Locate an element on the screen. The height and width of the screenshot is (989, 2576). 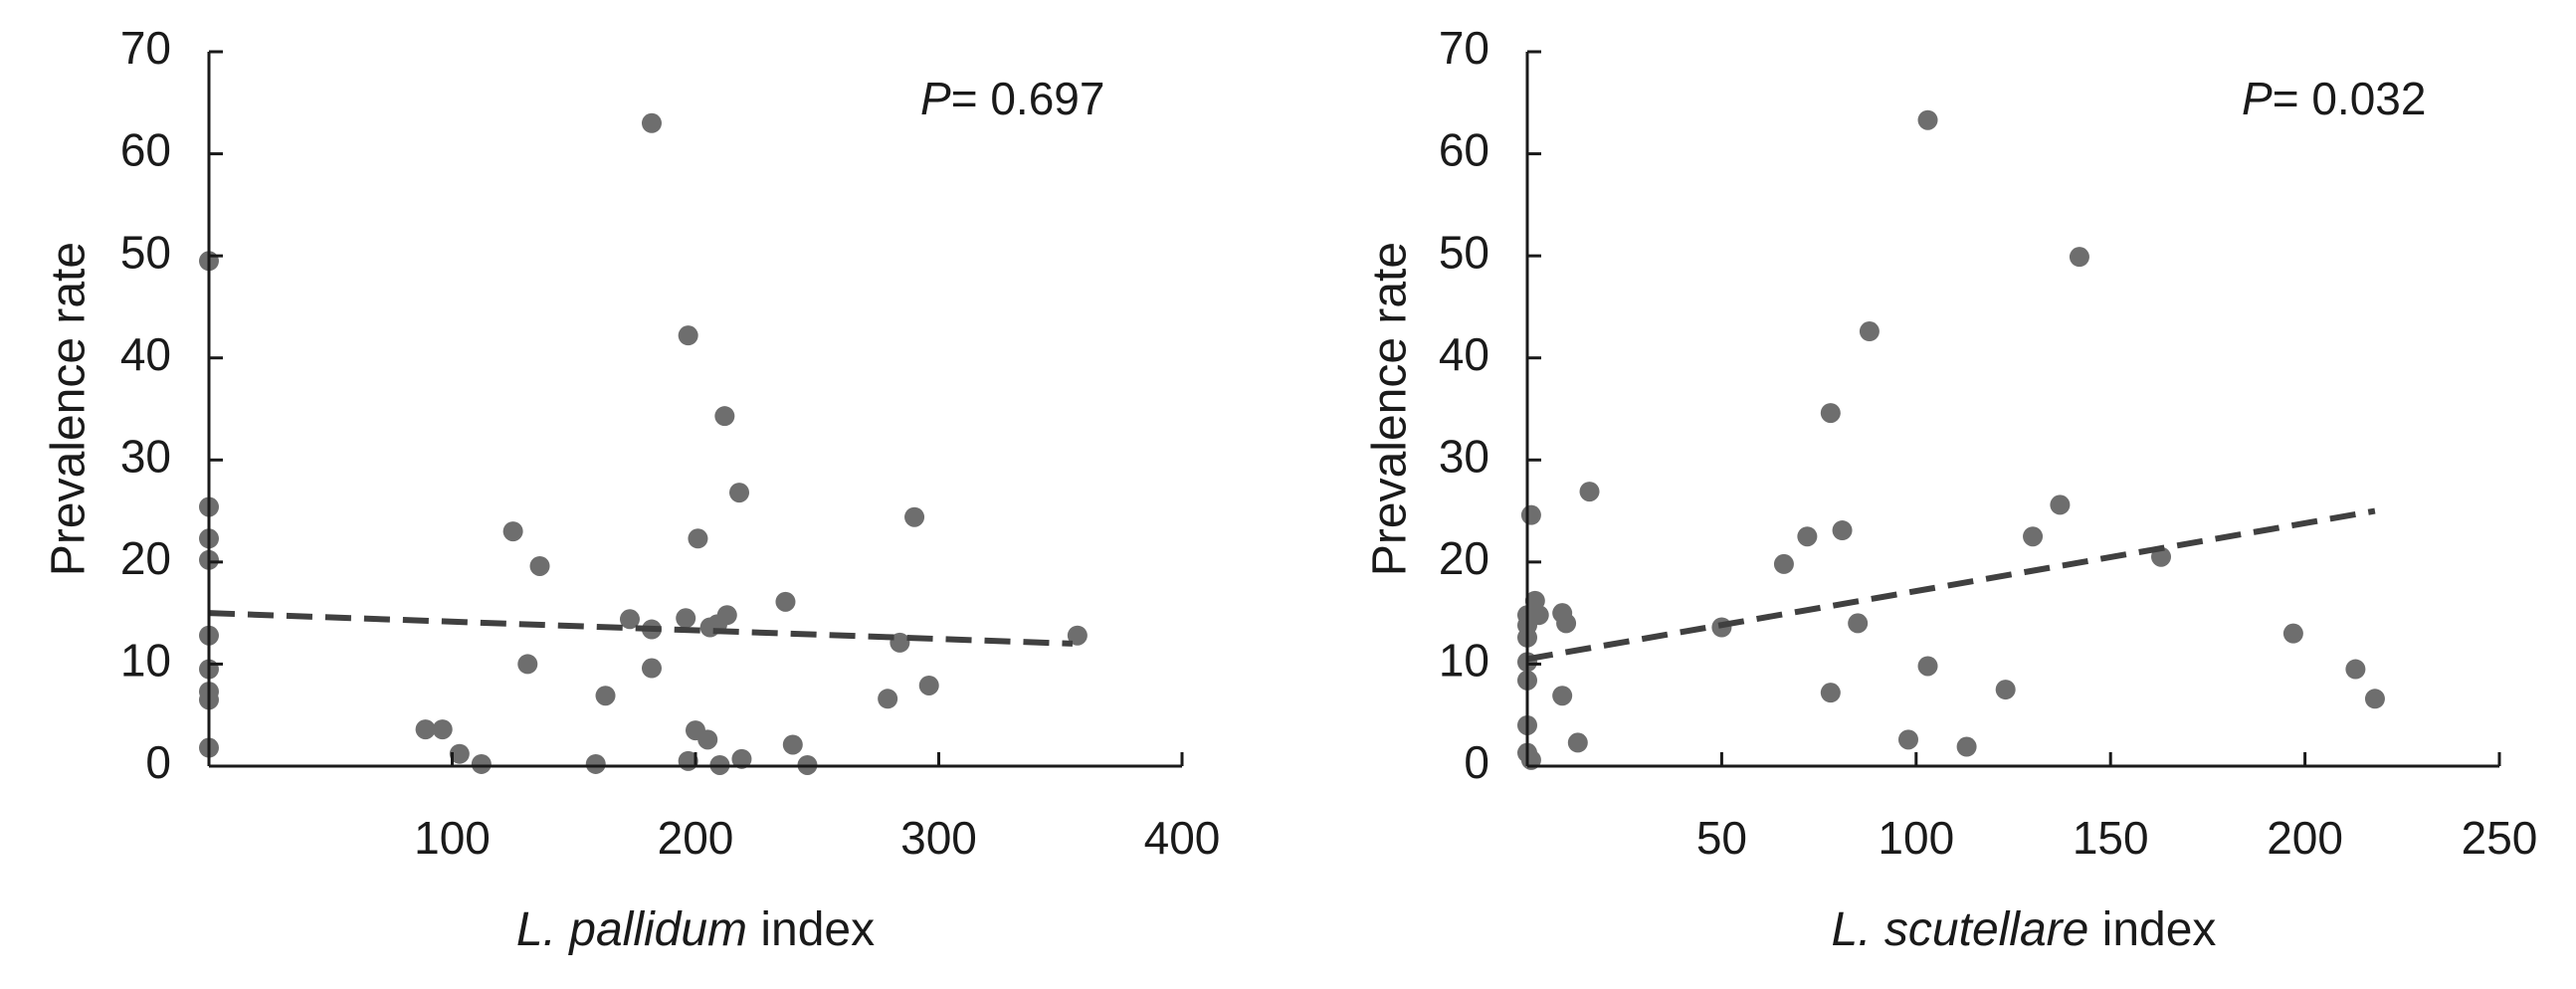
right-x-tick-label: 250 is located at coordinates (2500, 838).